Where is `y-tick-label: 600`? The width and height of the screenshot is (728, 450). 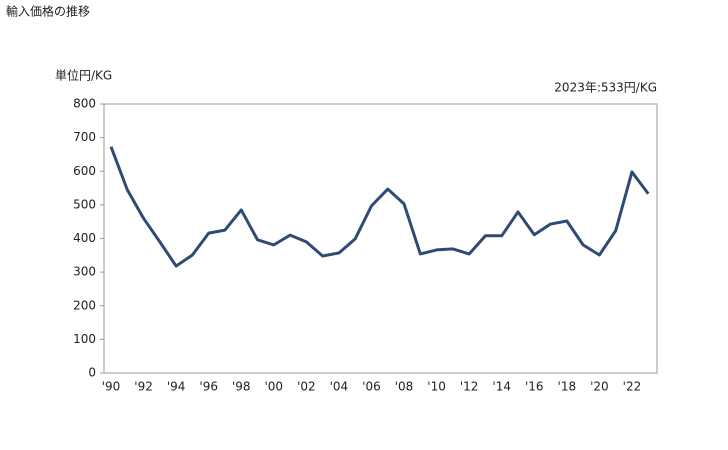
y-tick-label: 600 is located at coordinates (84, 171).